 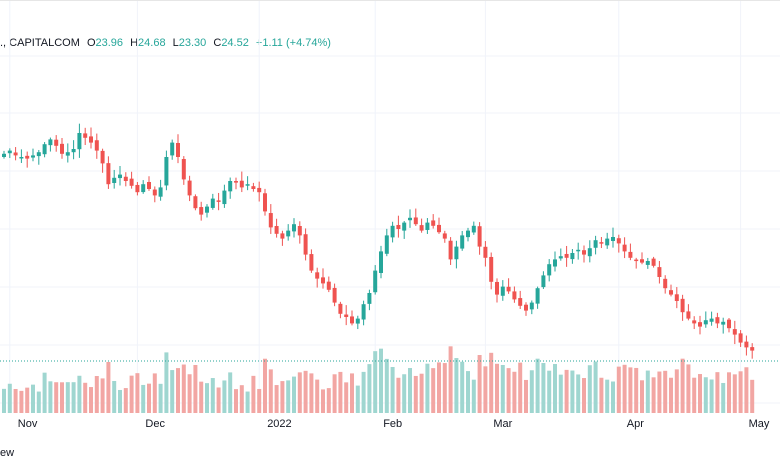 What do you see at coordinates (378, 379) in the screenshot?
I see `volume-bars` at bounding box center [378, 379].